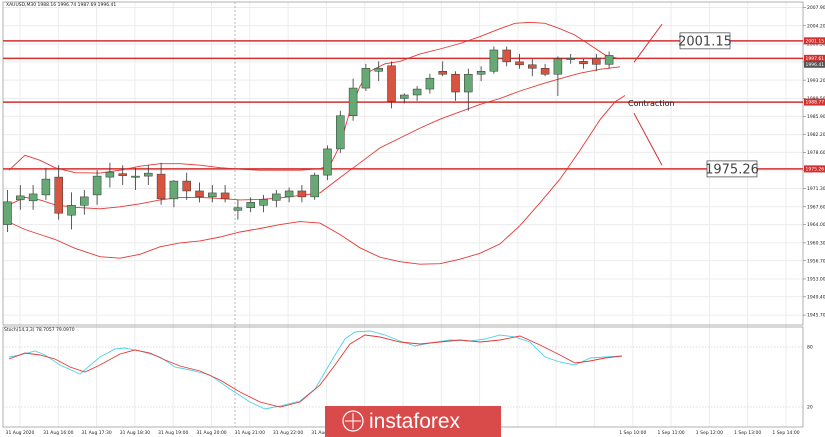  I want to click on stochastic-y-tick-label: 20, so click(810, 408).